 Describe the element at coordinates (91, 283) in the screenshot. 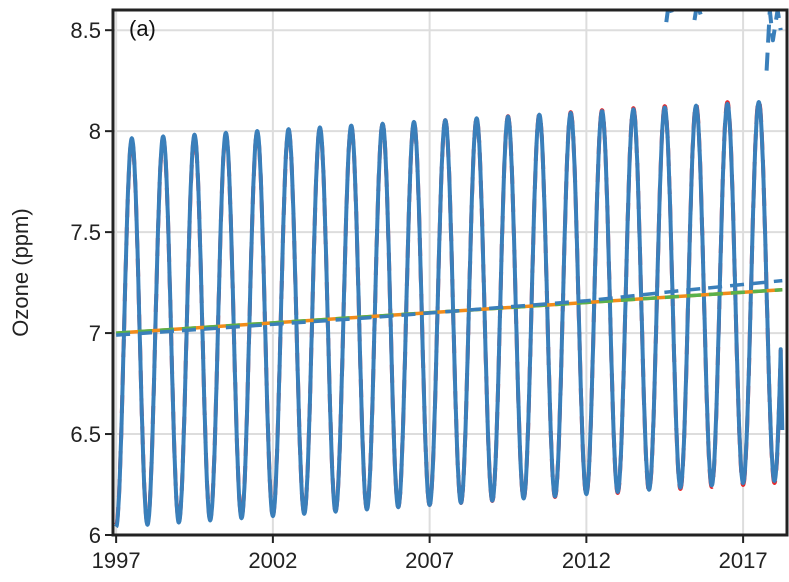

I see `y-axis-ticks: 6 6.5 7 7.5 8 8.5` at that location.